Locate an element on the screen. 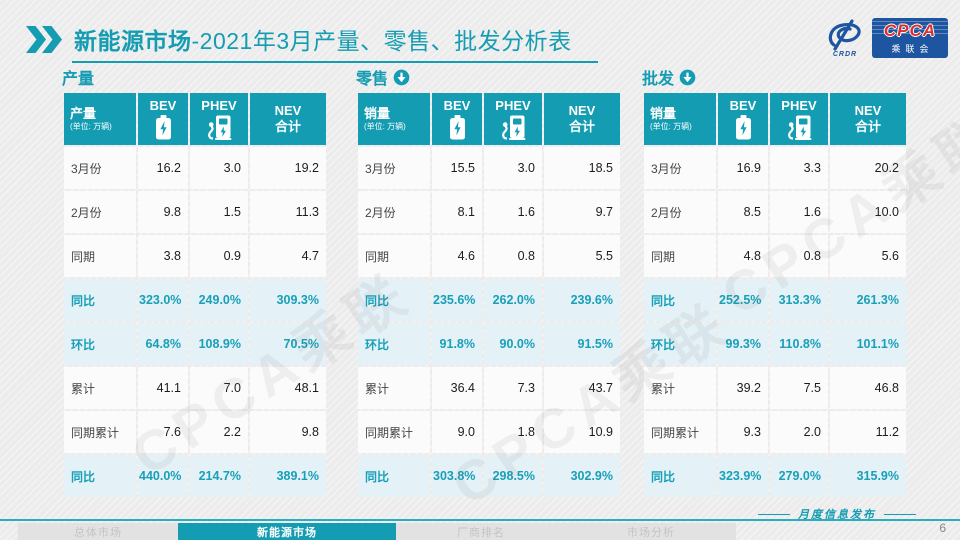 The image size is (960, 540). page-title: 新能源市场-2021年3月产量、零售、批发分析表 is located at coordinates (335, 42).